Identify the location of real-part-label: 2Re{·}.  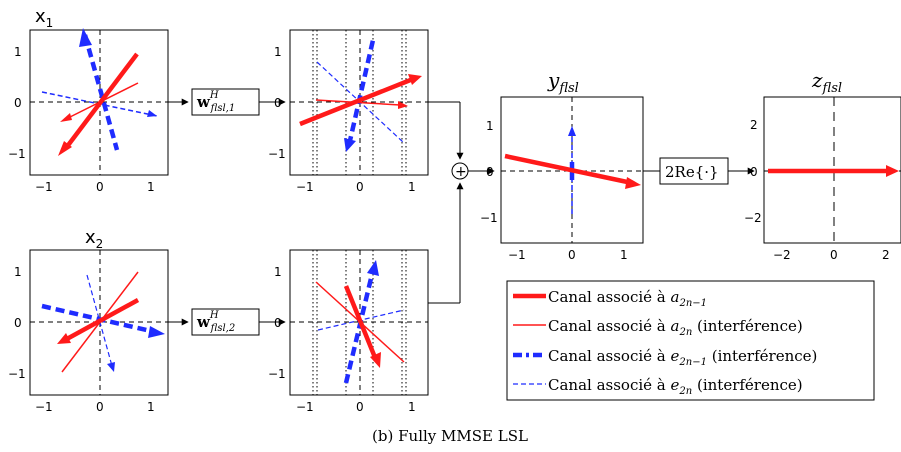
(692, 172).